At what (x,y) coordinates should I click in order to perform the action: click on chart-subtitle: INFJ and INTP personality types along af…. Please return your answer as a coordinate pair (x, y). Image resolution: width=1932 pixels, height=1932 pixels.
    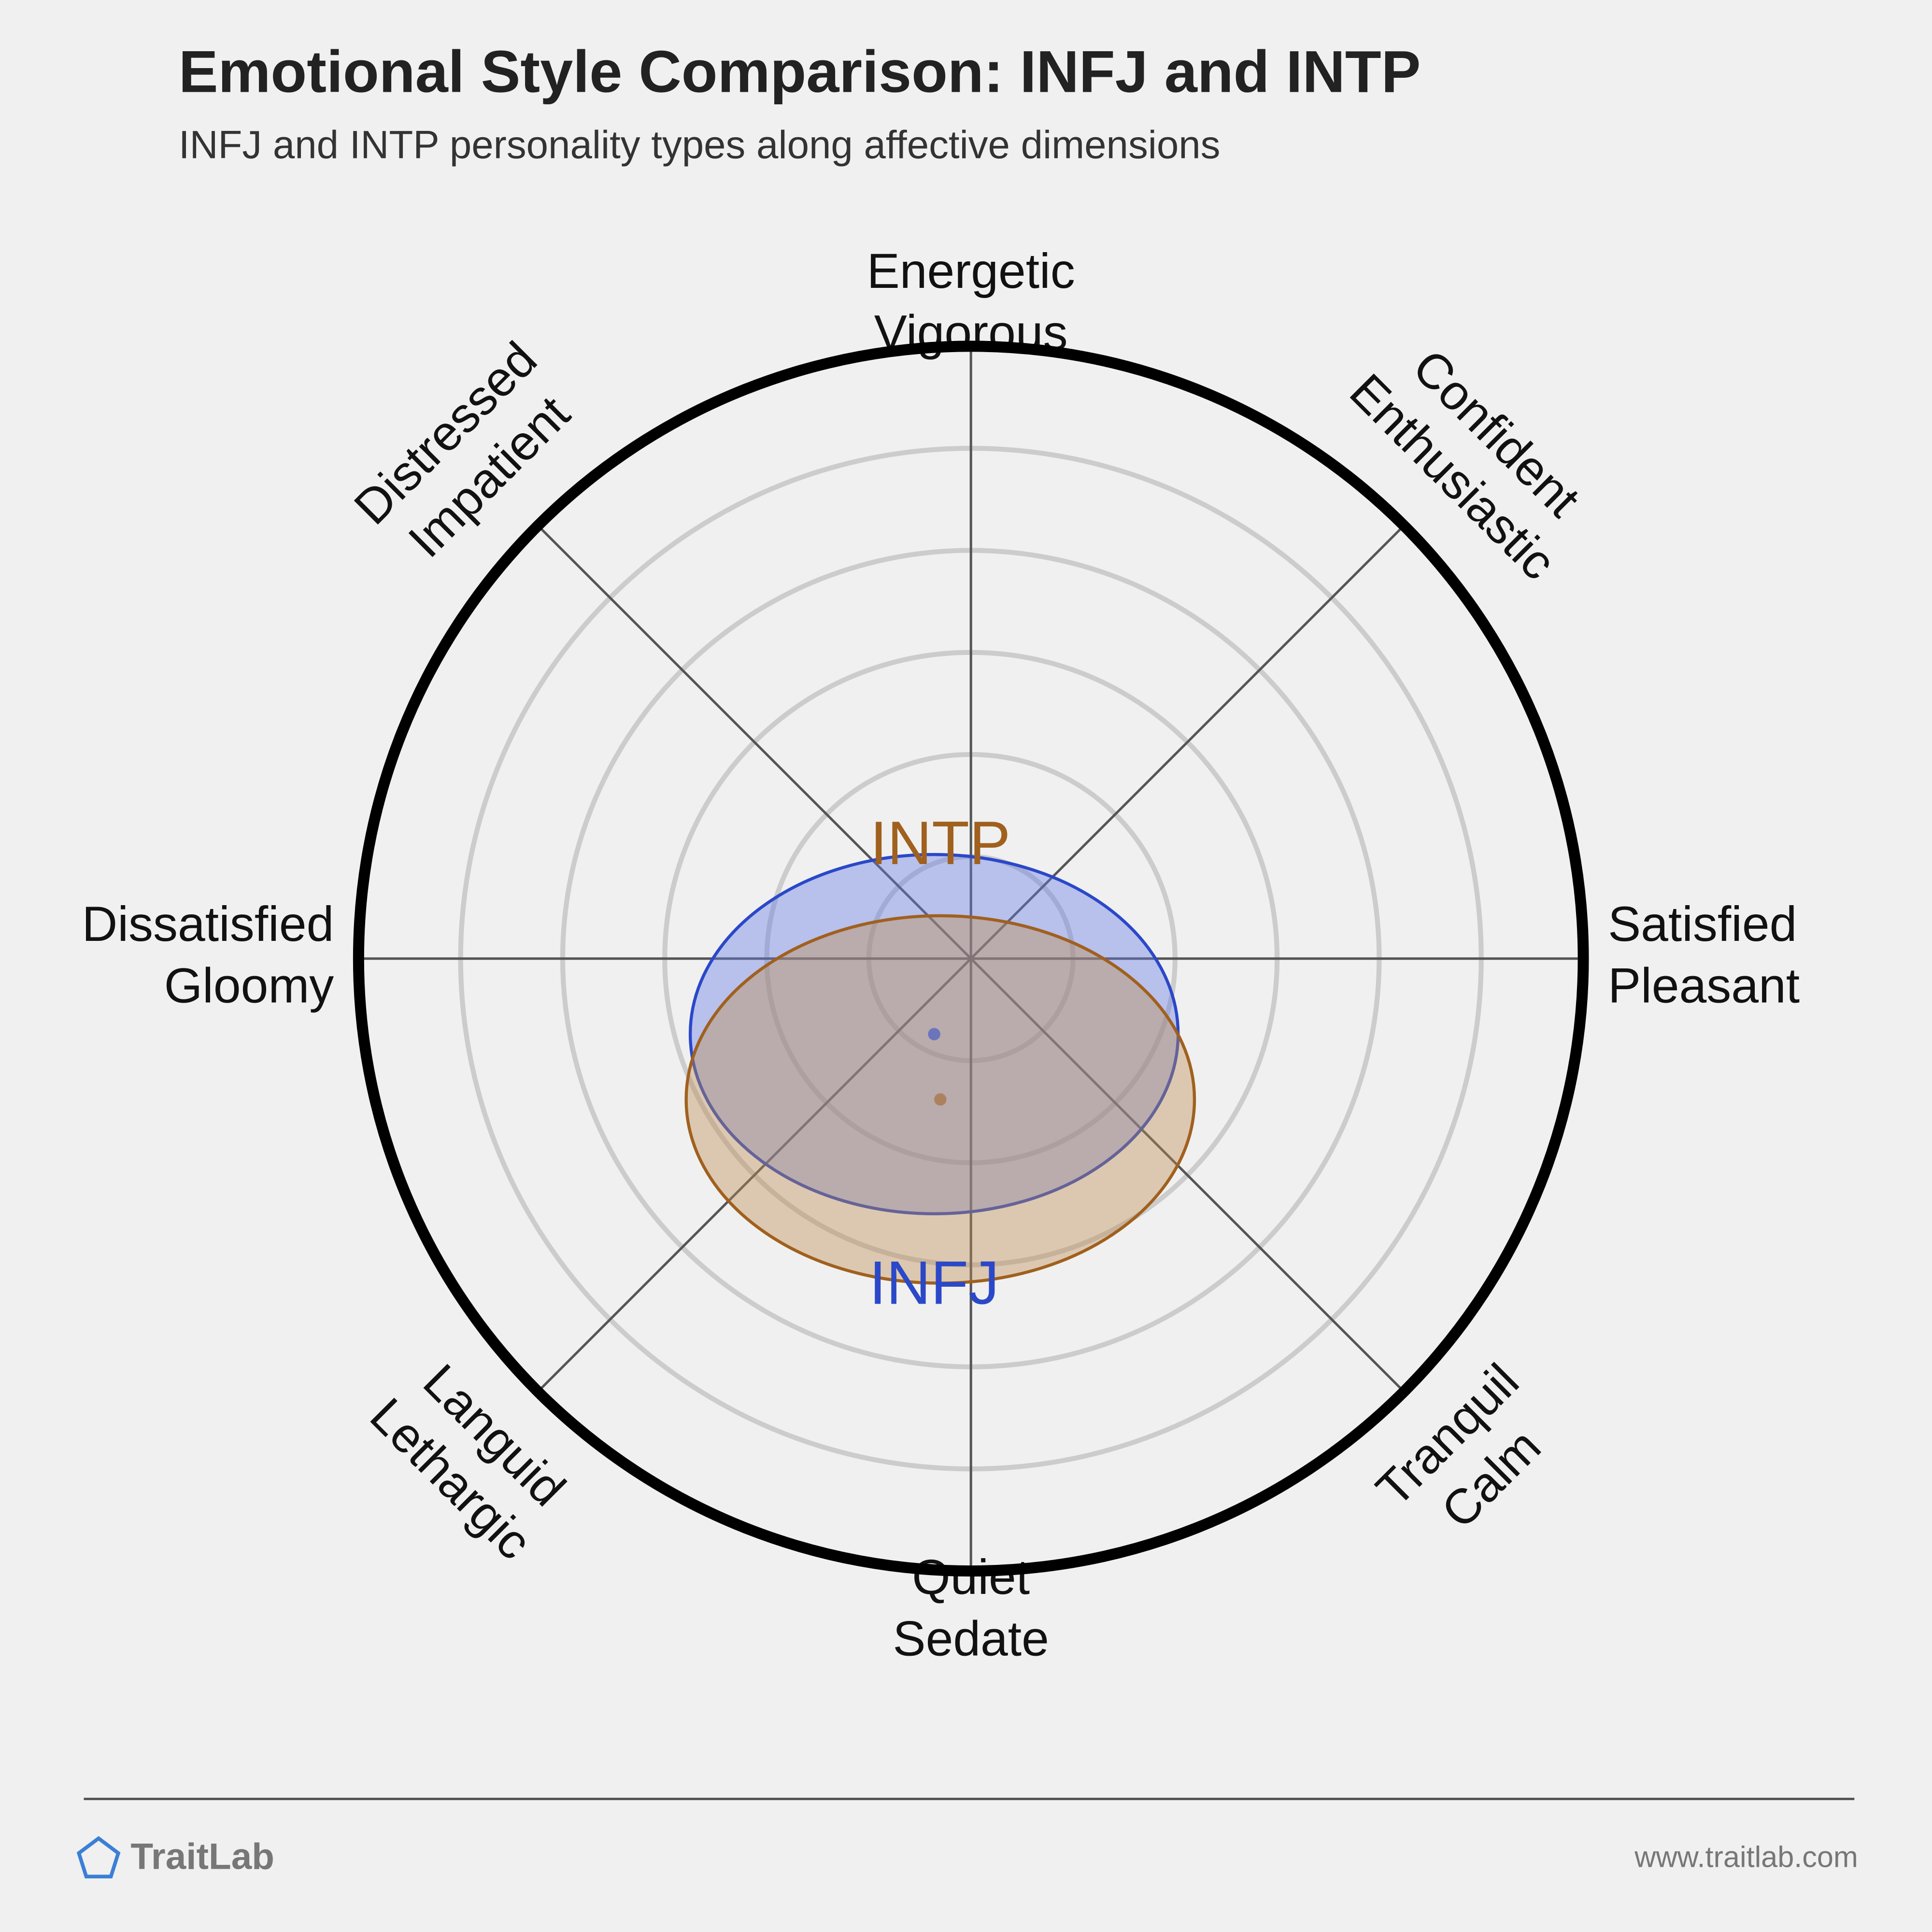
    Looking at the image, I should click on (700, 145).